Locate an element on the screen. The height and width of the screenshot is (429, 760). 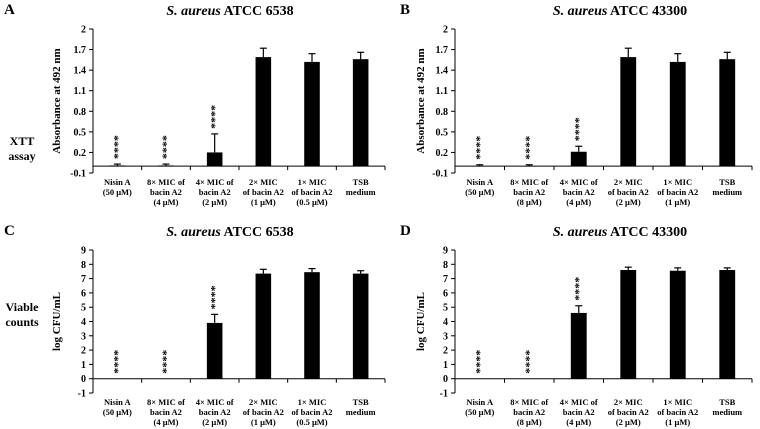
panel-c-title-strain: ATCC 6538 is located at coordinates (257, 232).